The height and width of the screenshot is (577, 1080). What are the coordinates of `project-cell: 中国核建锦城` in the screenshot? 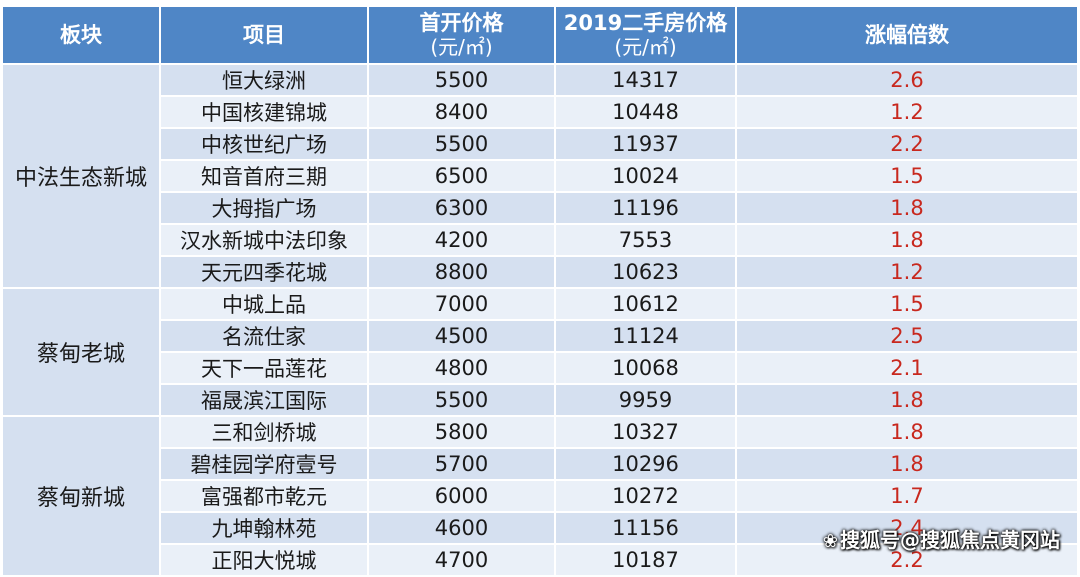 It's located at (264, 112).